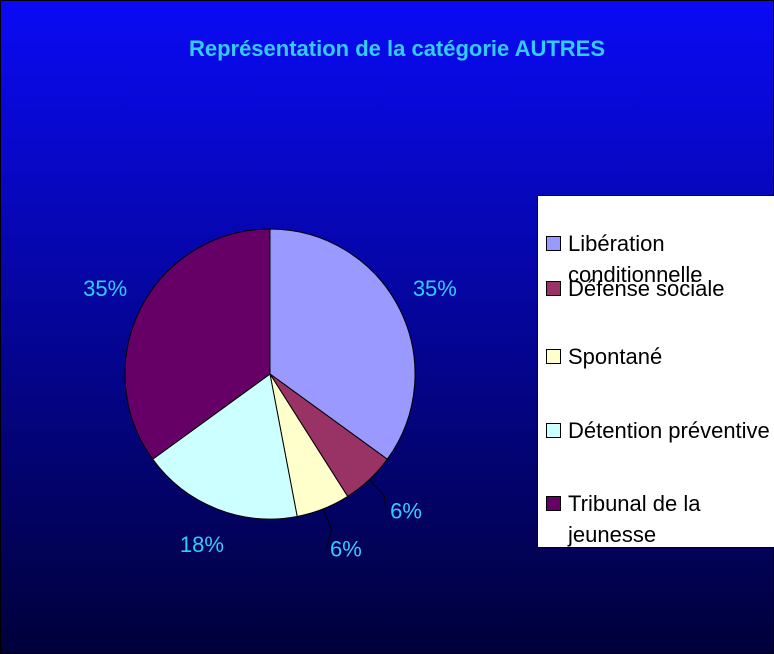  I want to click on legend-label: Défense sociale, so click(646, 288).